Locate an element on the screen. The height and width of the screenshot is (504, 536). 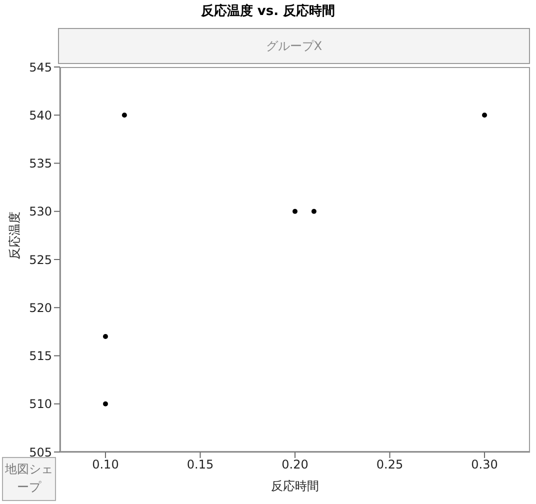
y-tick-label: 505 is located at coordinates (40, 452).